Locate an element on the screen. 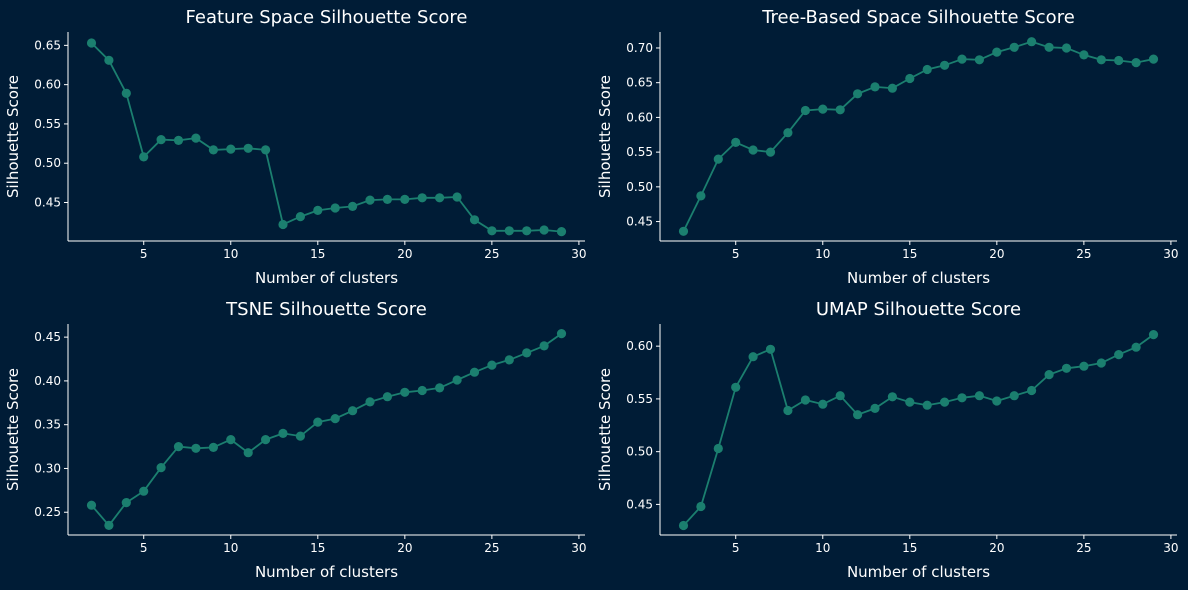  y-axis-label: Silhouette Score is located at coordinates (605, 136).